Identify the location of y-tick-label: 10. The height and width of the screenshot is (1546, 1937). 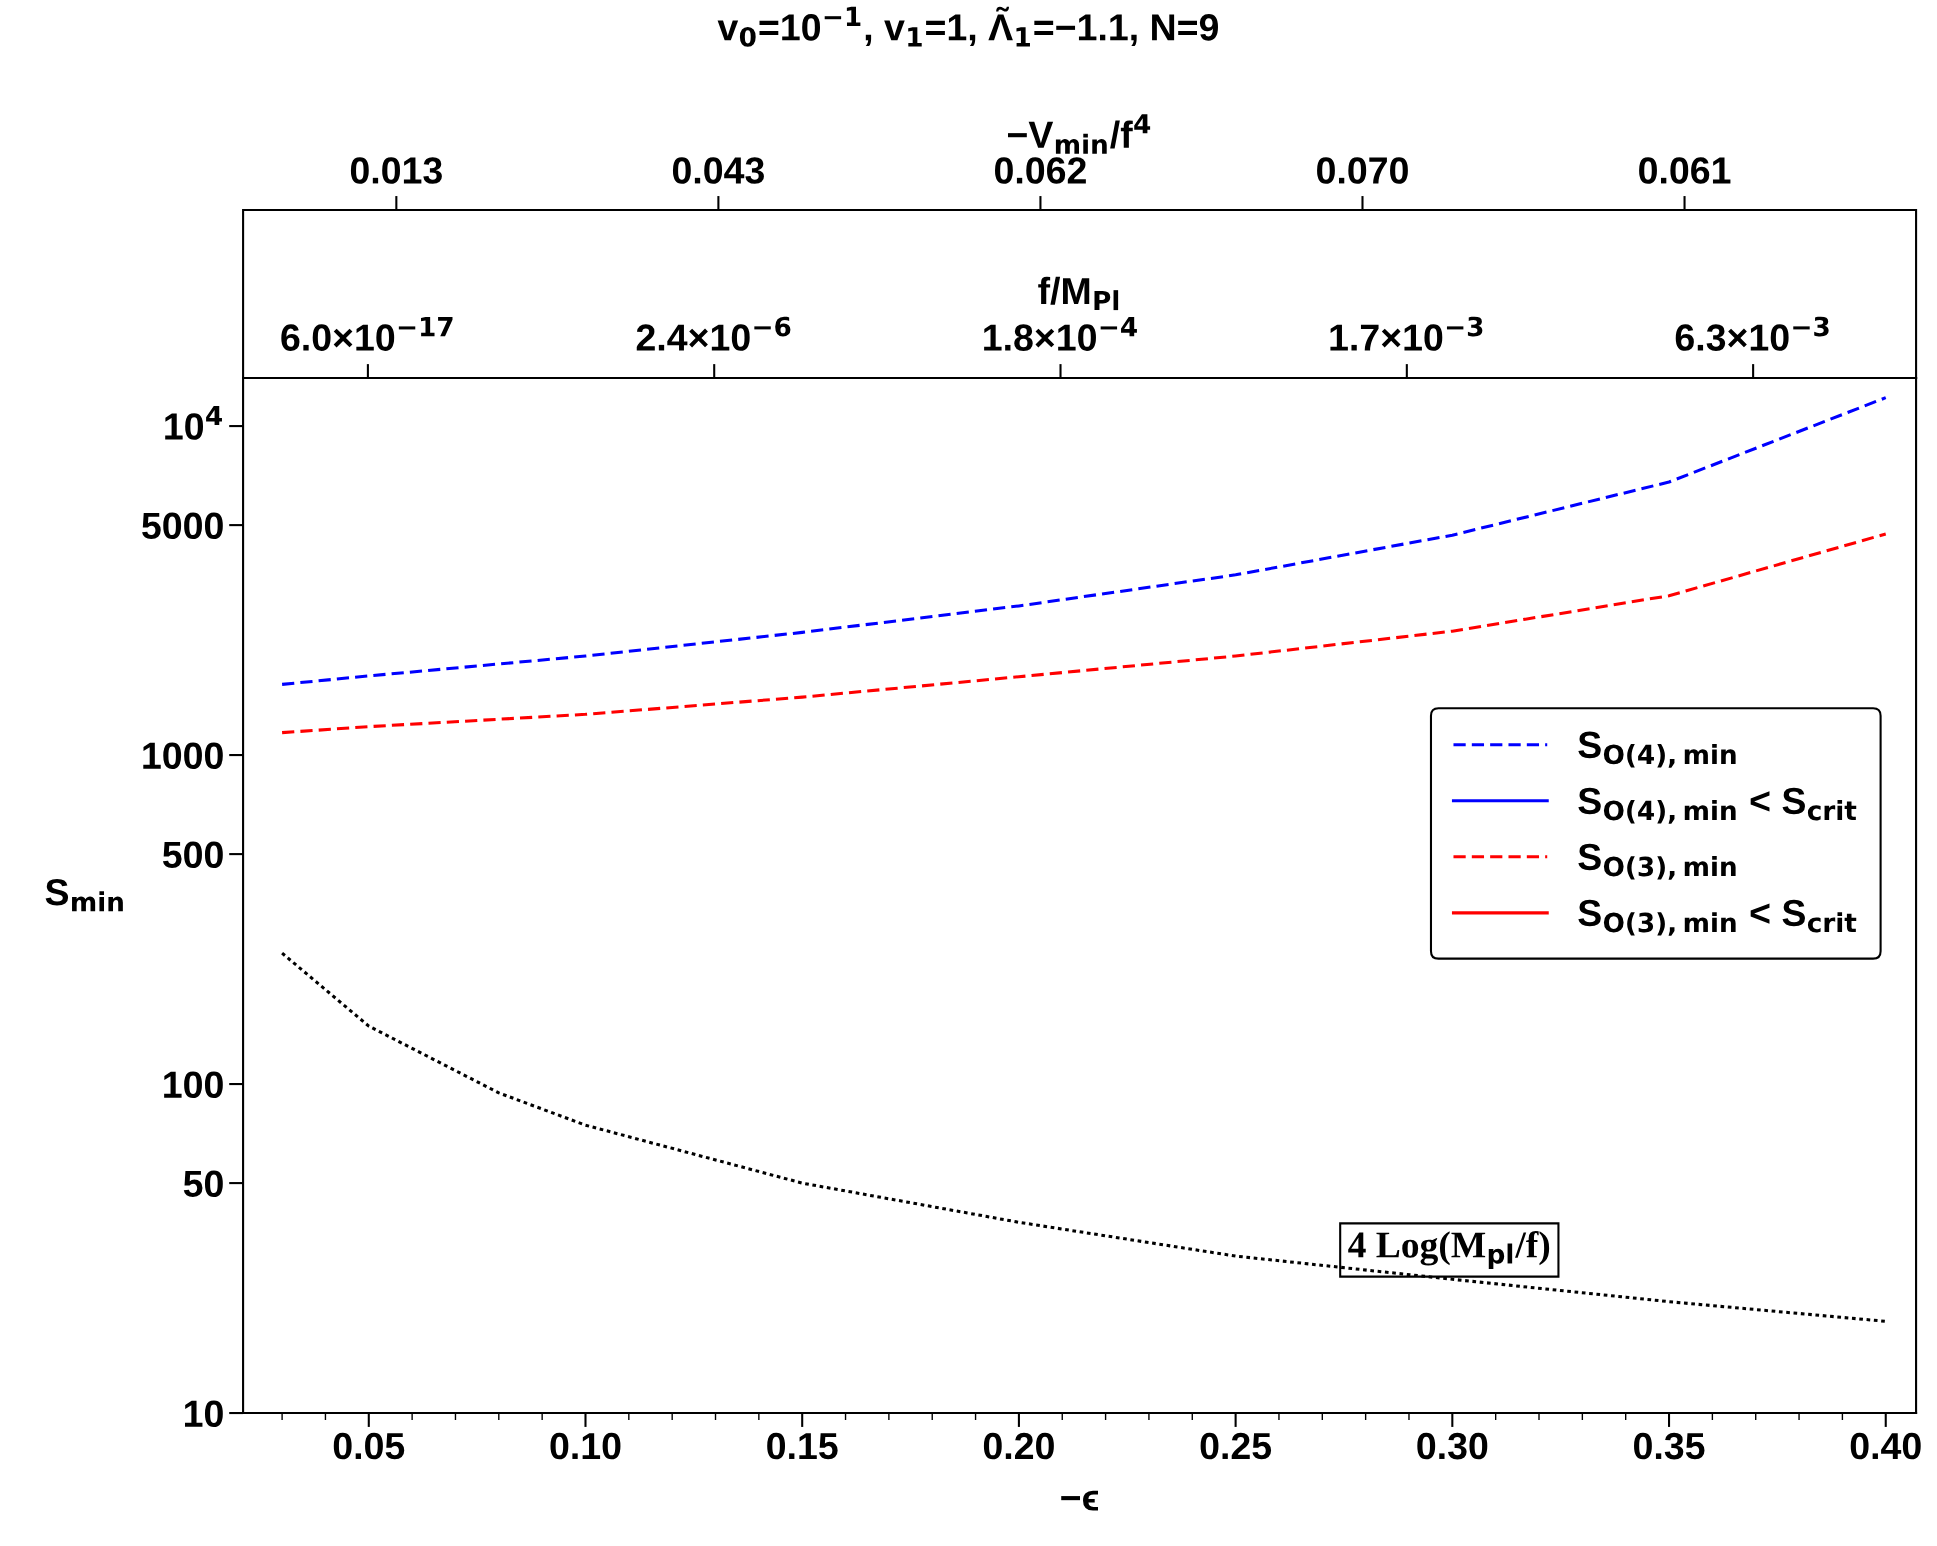
(204, 1413).